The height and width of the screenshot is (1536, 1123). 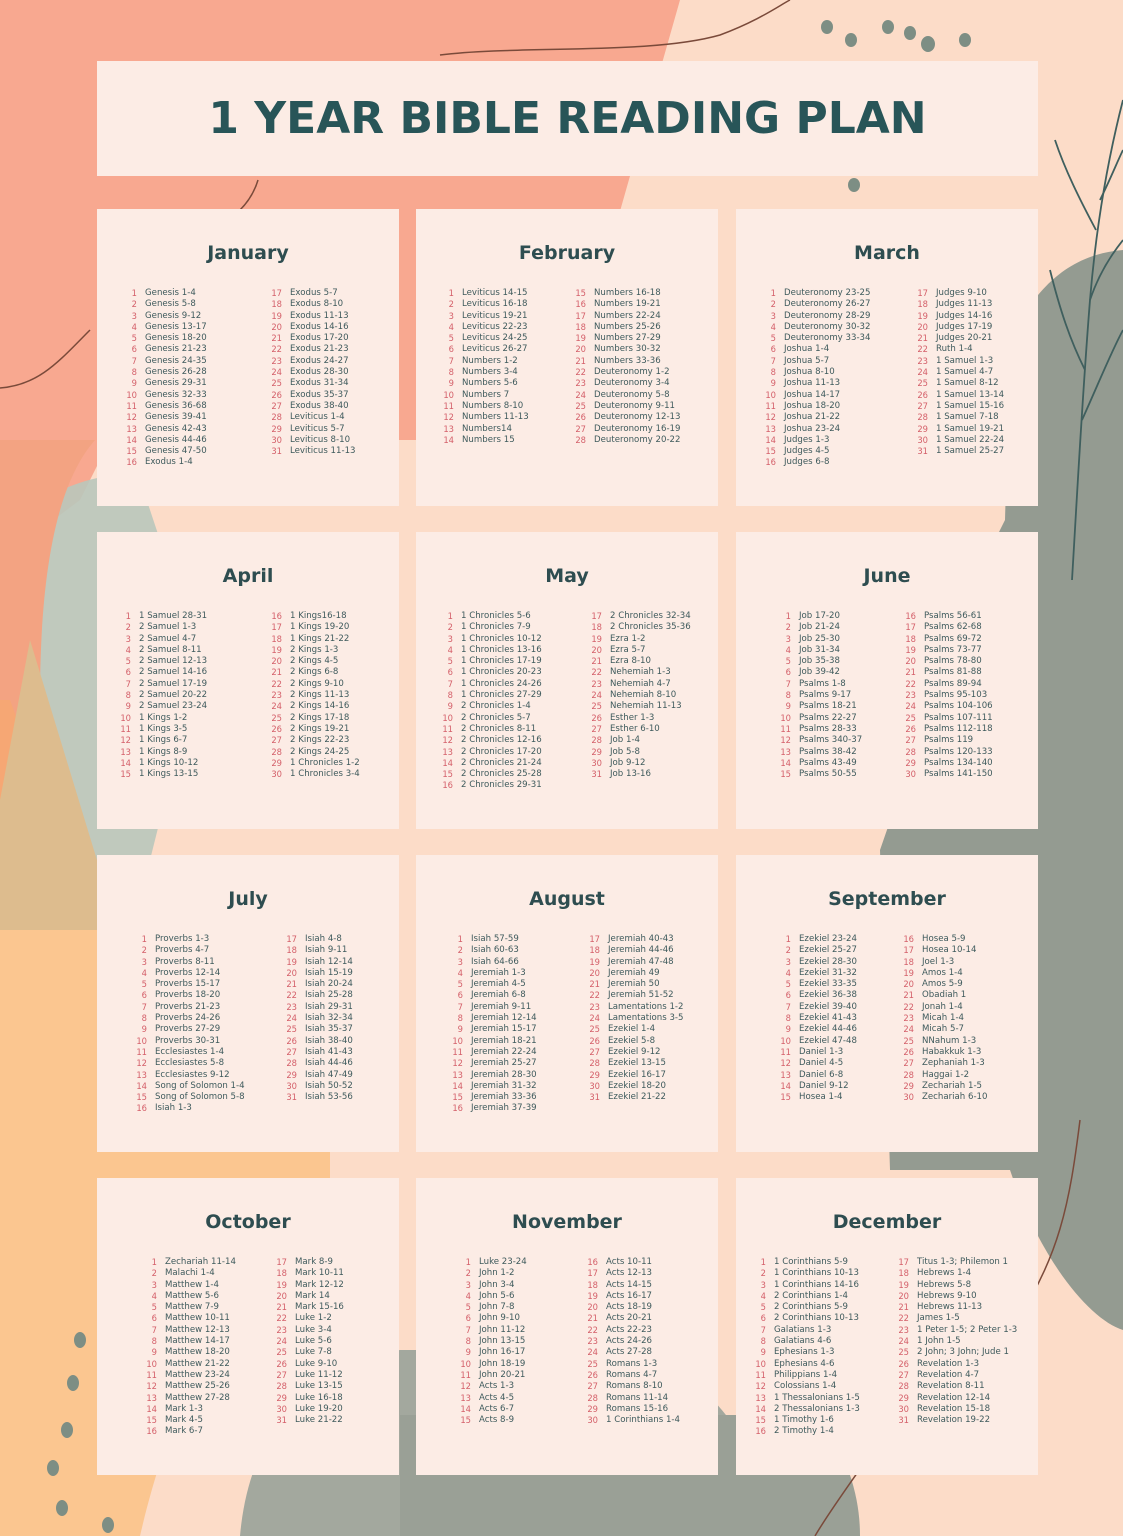 What do you see at coordinates (186, 1364) in the screenshot?
I see `reading-row: 10 Matthew 21-22` at bounding box center [186, 1364].